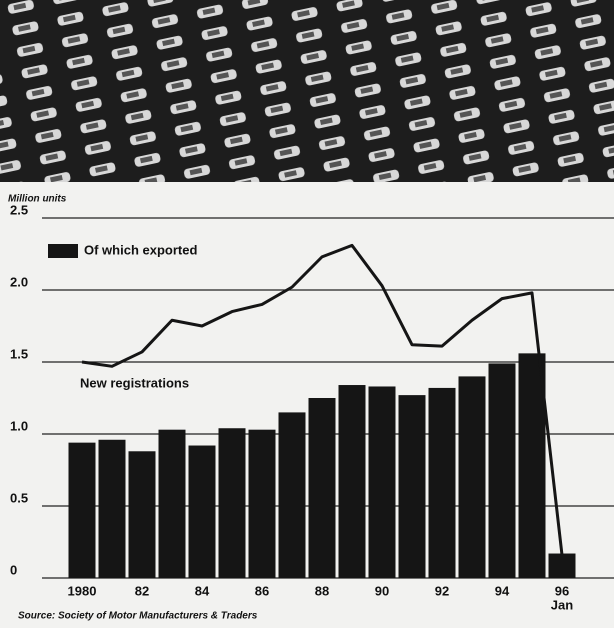 The height and width of the screenshot is (628, 614). What do you see at coordinates (19, 209) in the screenshot?
I see `y-tick-label: 2.5` at bounding box center [19, 209].